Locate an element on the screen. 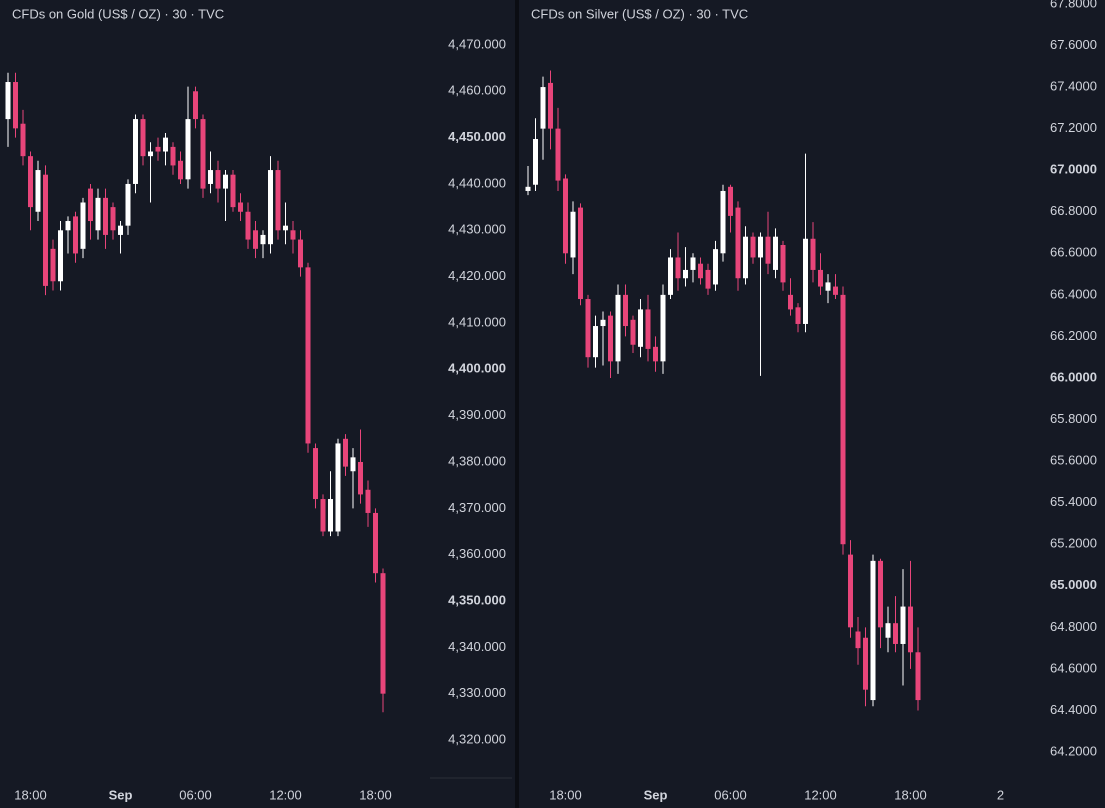 The height and width of the screenshot is (808, 1105). y-tick-label: 65.2000 is located at coordinates (1073, 543).